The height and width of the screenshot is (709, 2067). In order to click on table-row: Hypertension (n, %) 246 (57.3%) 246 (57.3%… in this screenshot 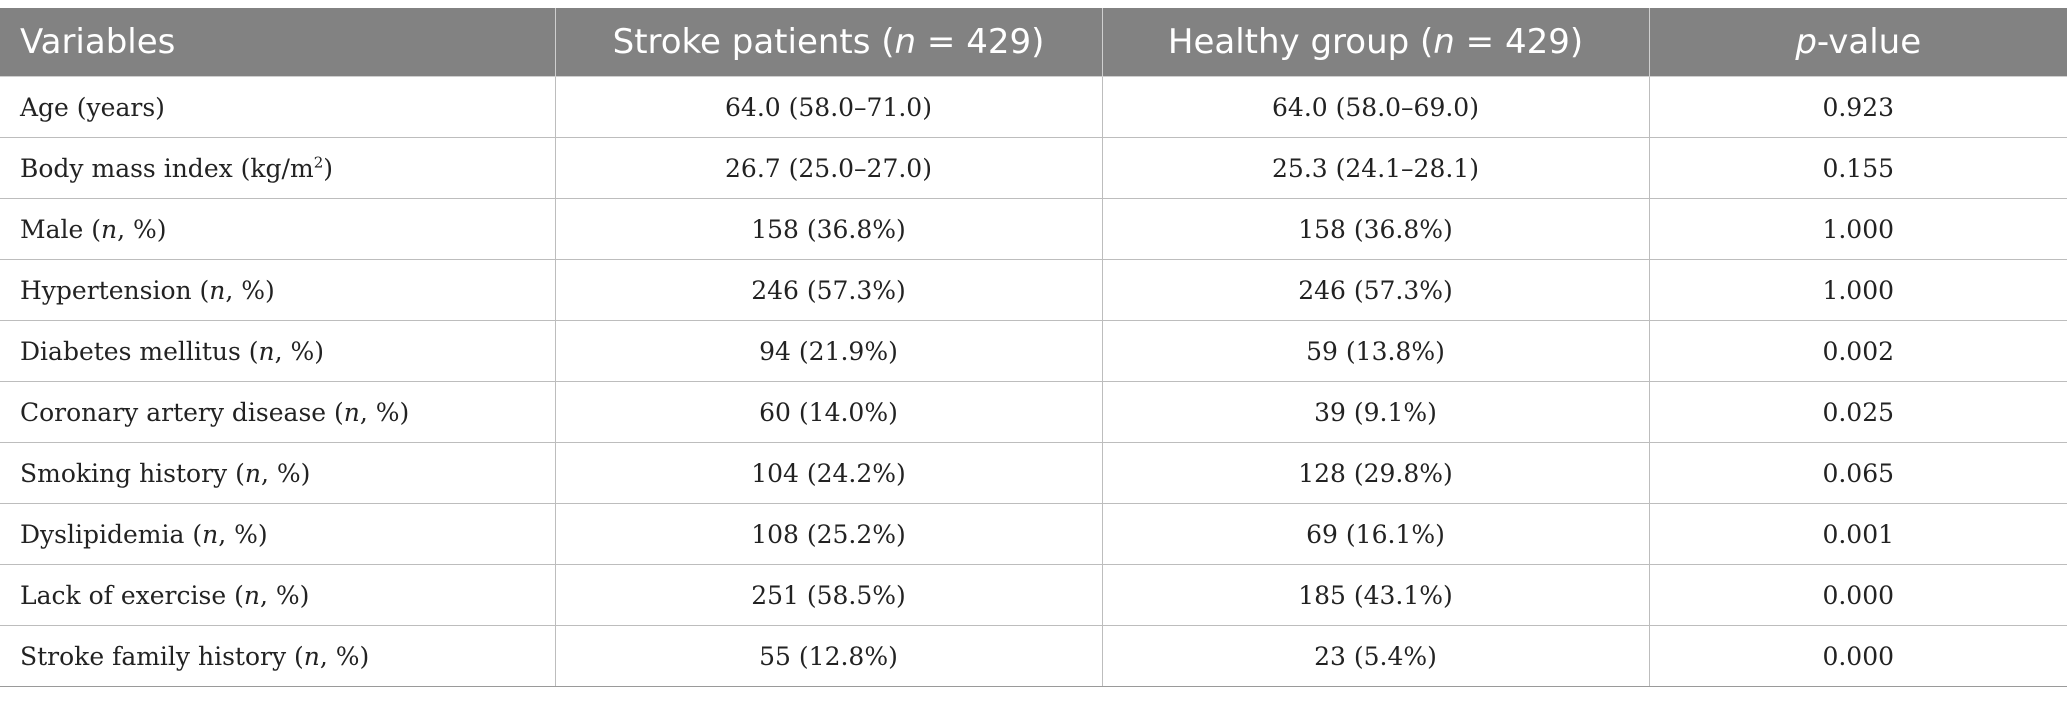, I will do `click(1033, 290)`.